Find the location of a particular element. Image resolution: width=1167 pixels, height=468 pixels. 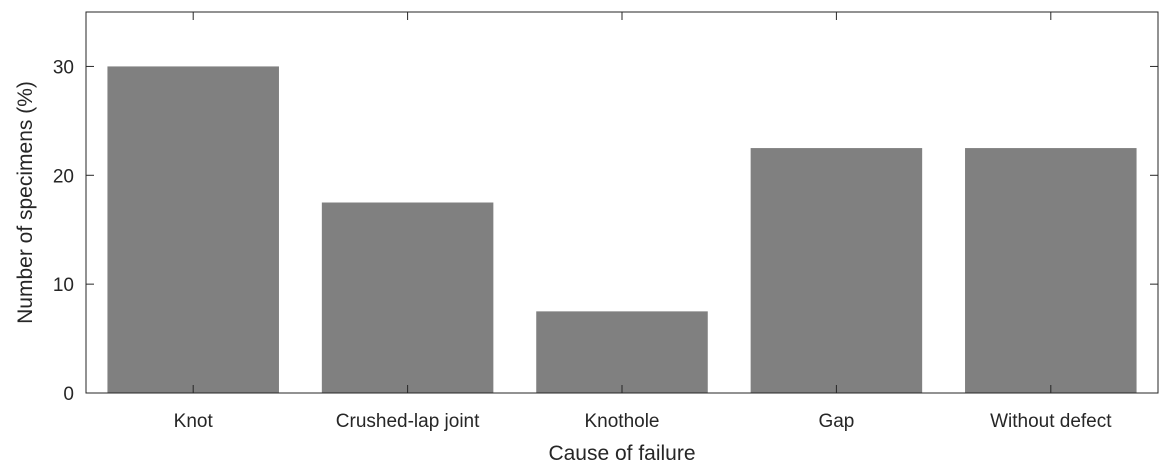

x-tick-label-2: Knothole is located at coordinates (621, 421).